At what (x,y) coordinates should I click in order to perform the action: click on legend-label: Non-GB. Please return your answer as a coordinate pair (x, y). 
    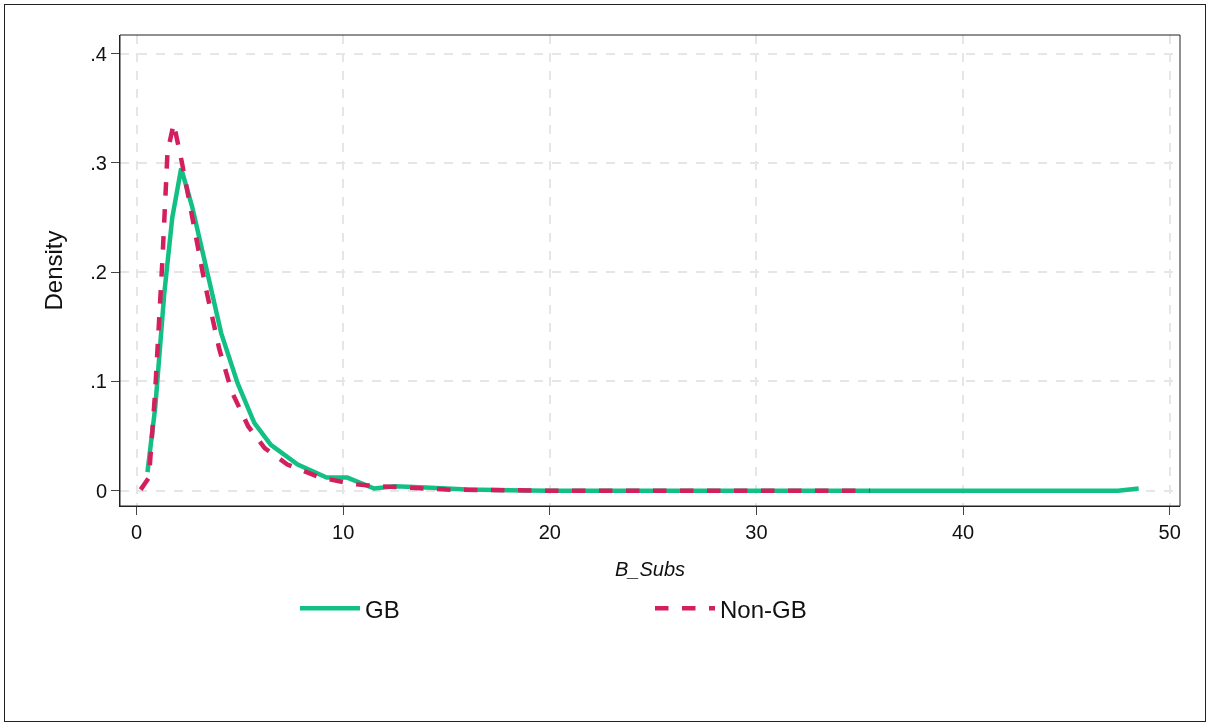
    Looking at the image, I should click on (763, 609).